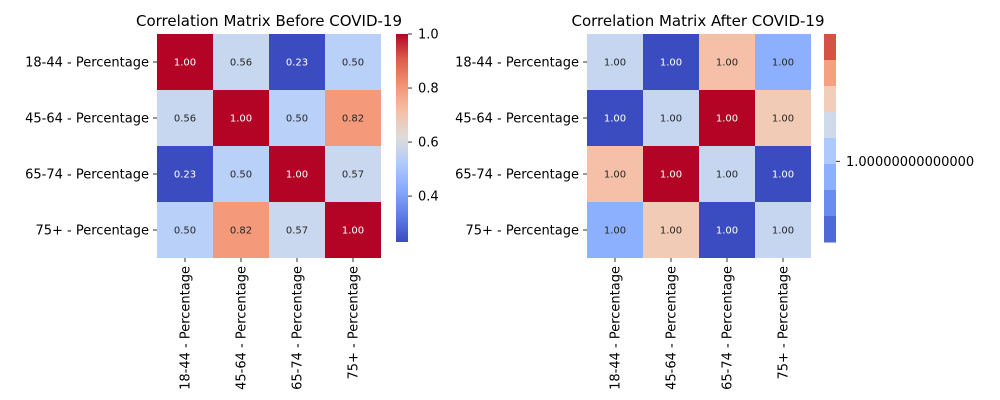 This screenshot has height=400, width=1000. Describe the element at coordinates (899, 138) in the screenshot. I see `colorbar-after: 1.00000000000000` at that location.